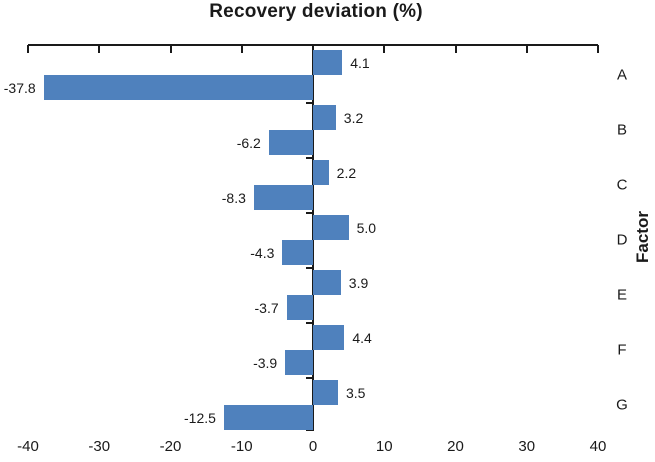 This screenshot has height=462, width=655. Describe the element at coordinates (299, 307) in the screenshot. I see `bar-negative-E` at that location.